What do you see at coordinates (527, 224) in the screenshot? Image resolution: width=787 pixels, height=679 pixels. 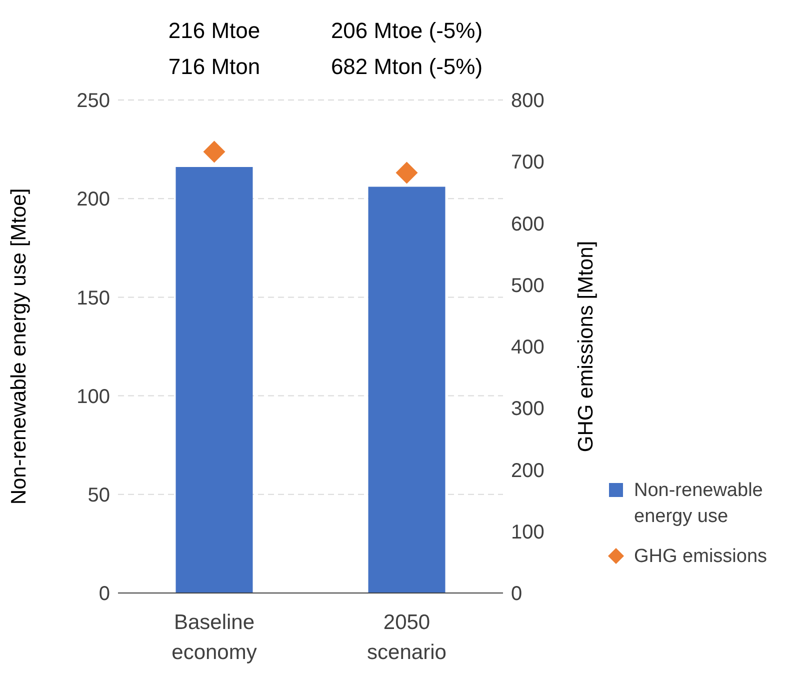 I see `y2-tick-label: 600` at bounding box center [527, 224].